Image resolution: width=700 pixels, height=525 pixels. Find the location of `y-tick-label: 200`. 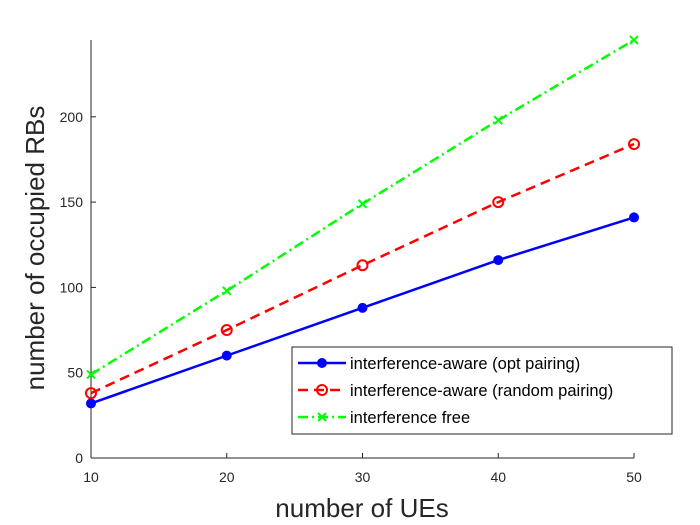

y-tick-label: 200 is located at coordinates (72, 117).